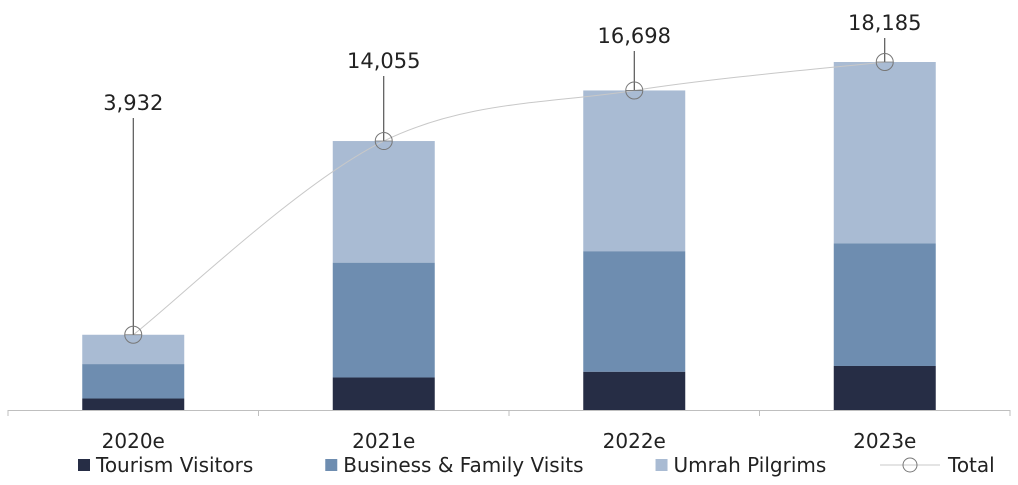 Image resolution: width=1018 pixels, height=485 pixels. What do you see at coordinates (634, 36) in the screenshot?
I see `total-data-label: 16,698` at bounding box center [634, 36].